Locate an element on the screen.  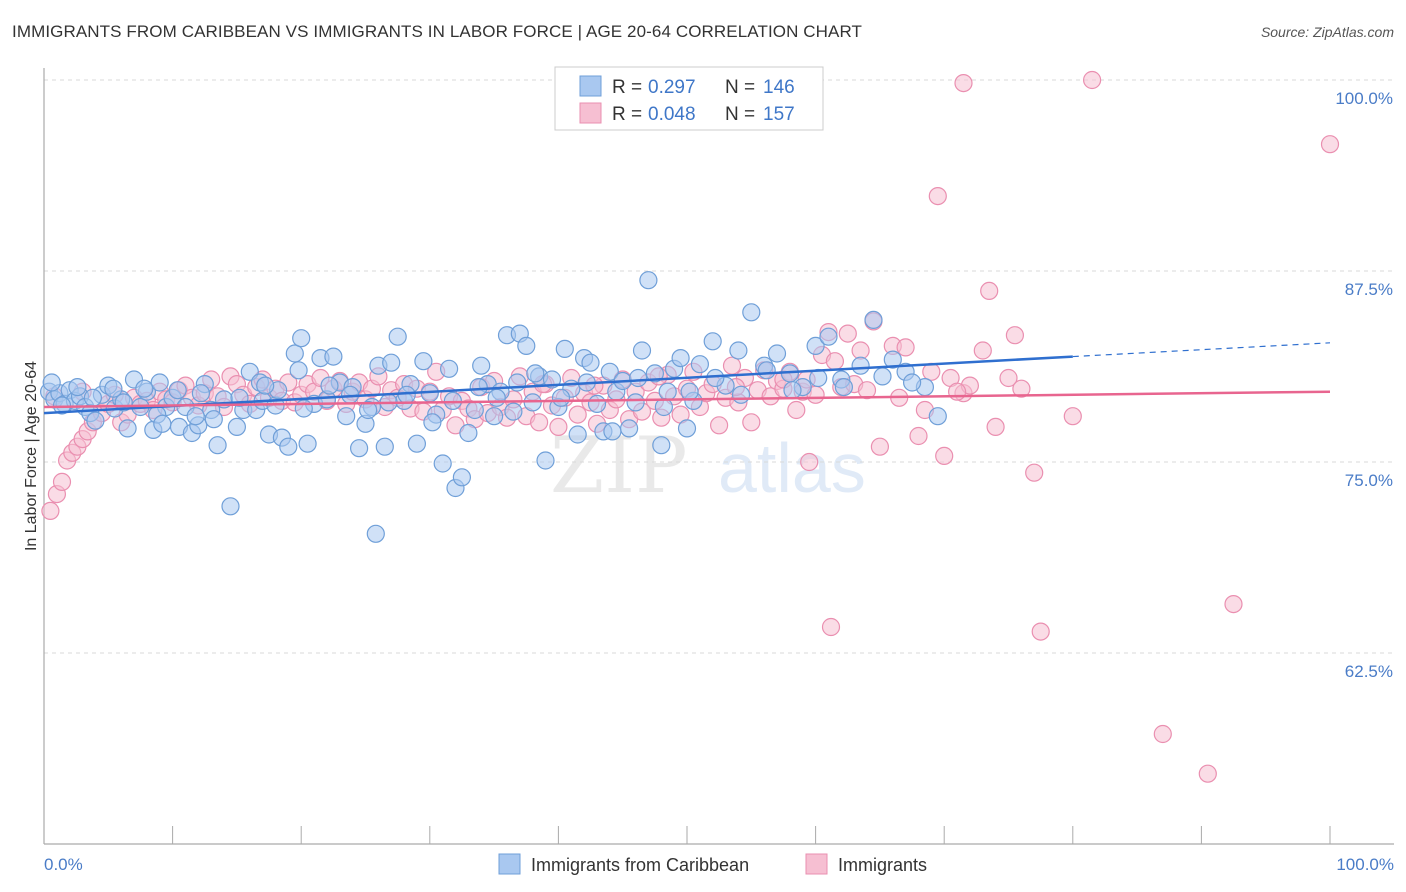
y-tick-label: 87.5% is located at coordinates (1369, 289).